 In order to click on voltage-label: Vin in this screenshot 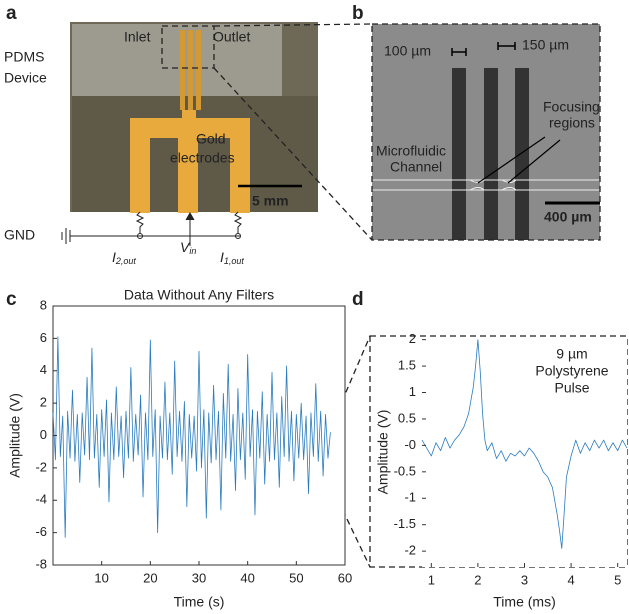, I will do `click(188, 248)`.